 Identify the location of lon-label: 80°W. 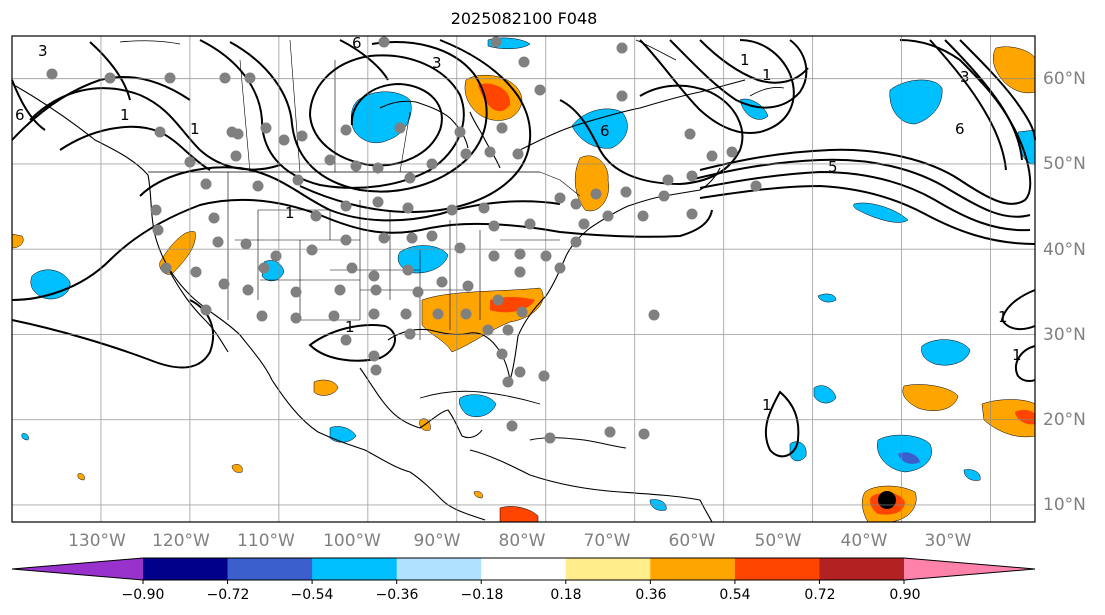
(522, 541).